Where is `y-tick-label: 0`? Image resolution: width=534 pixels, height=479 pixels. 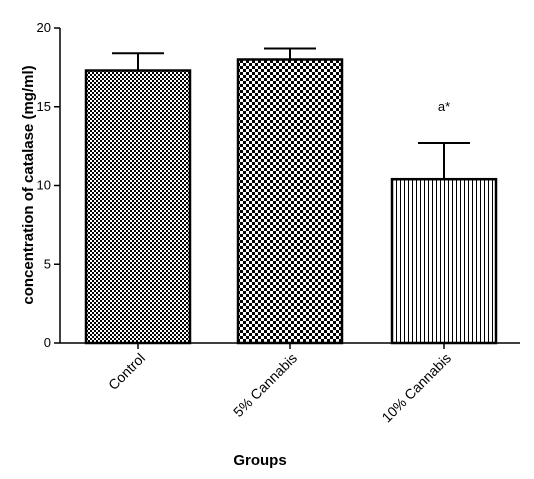 y-tick-label: 0 is located at coordinates (47, 342).